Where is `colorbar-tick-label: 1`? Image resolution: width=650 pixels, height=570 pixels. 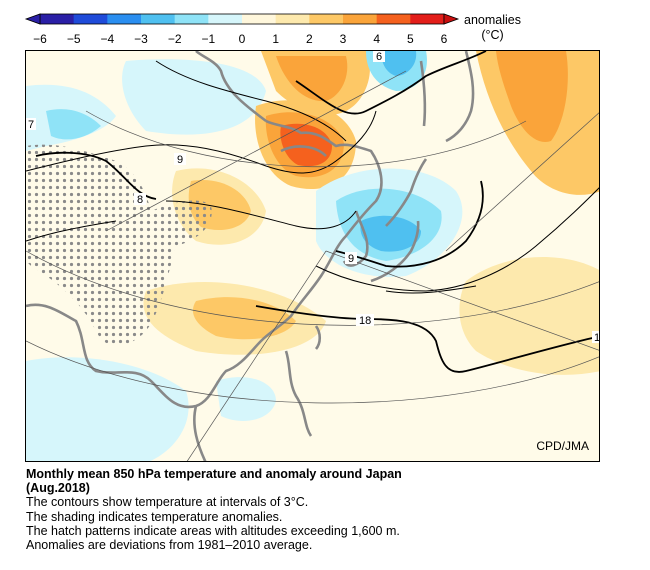
colorbar-tick-label: 1 is located at coordinates (275, 39).